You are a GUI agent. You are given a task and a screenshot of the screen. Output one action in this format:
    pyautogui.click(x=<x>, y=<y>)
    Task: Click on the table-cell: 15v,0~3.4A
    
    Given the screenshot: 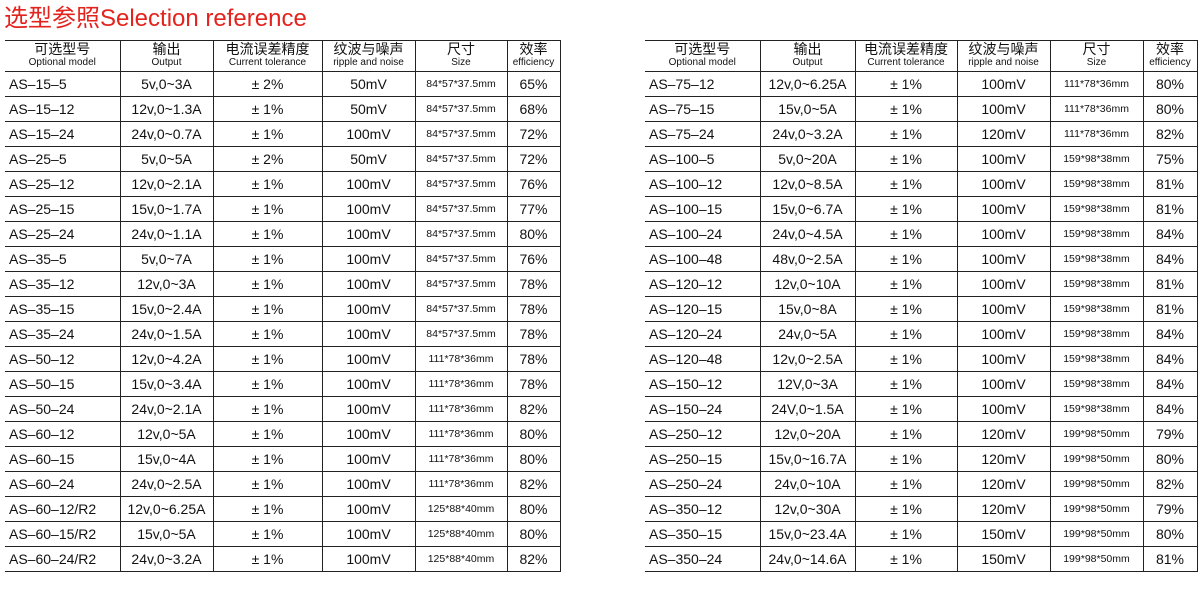 What is the action you would take?
    pyautogui.click(x=167, y=384)
    